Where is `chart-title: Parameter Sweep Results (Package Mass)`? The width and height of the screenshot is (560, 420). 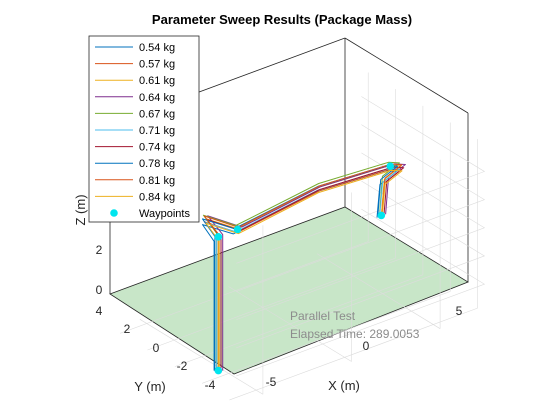
chart-title: Parameter Sweep Results (Package Mass) is located at coordinates (282, 19).